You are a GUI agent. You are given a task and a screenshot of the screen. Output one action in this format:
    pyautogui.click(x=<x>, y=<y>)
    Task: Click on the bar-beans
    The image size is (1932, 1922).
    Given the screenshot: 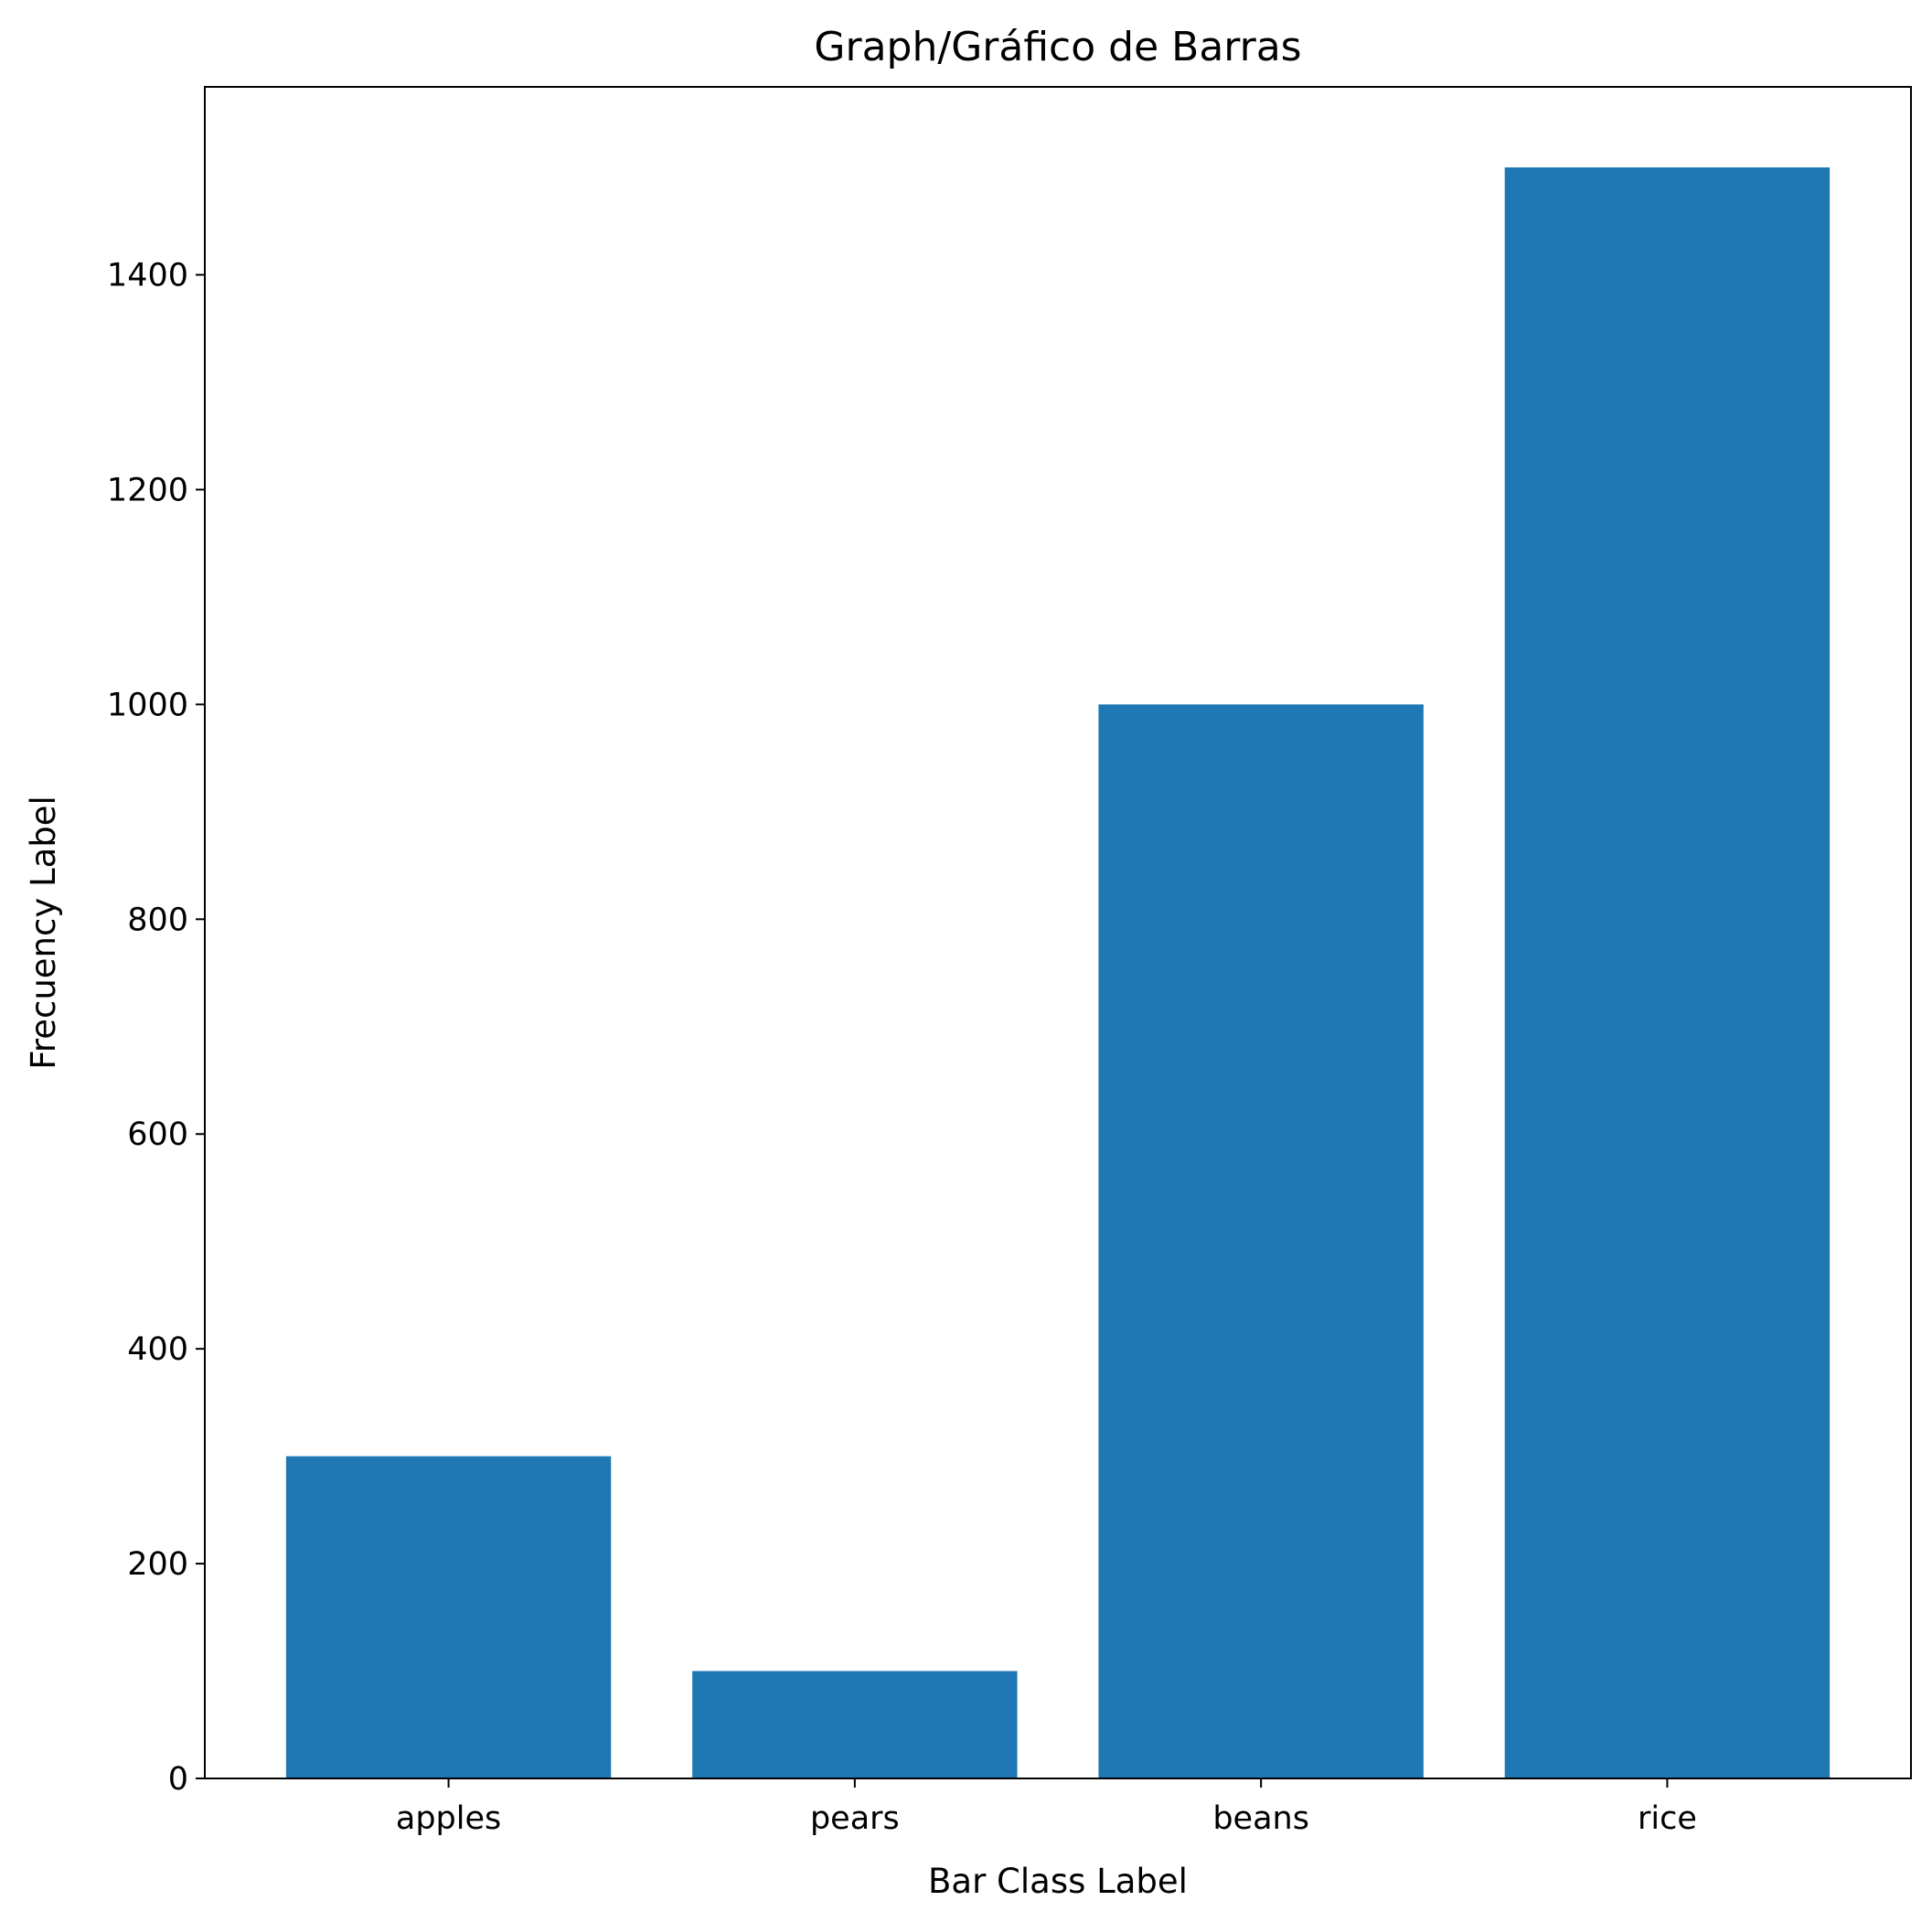 What is the action you would take?
    pyautogui.click(x=1261, y=1241)
    